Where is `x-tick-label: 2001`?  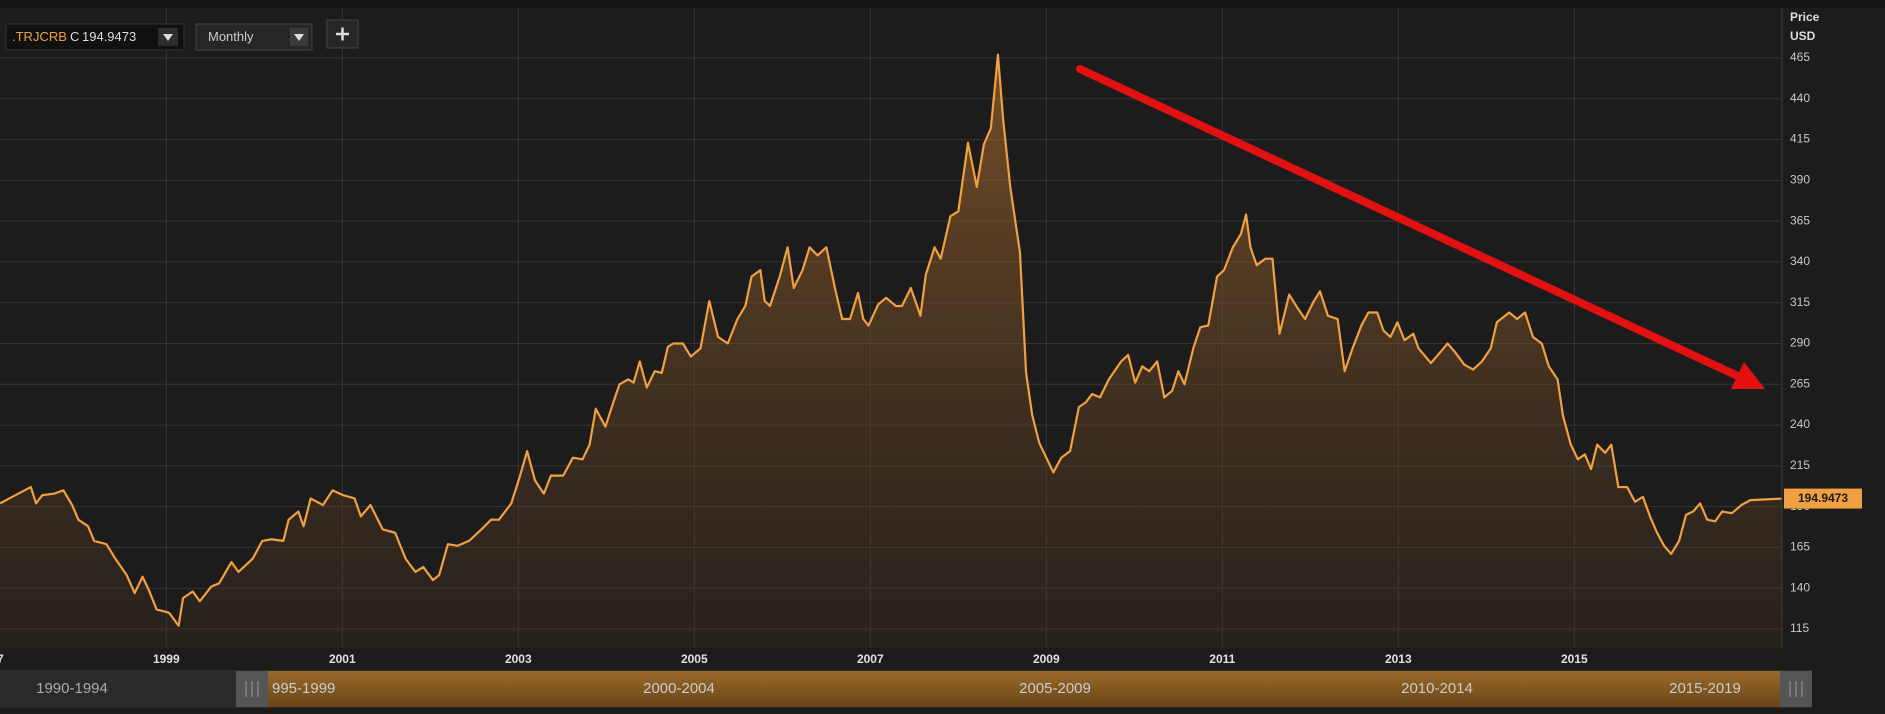
x-tick-label: 2001 is located at coordinates (342, 659).